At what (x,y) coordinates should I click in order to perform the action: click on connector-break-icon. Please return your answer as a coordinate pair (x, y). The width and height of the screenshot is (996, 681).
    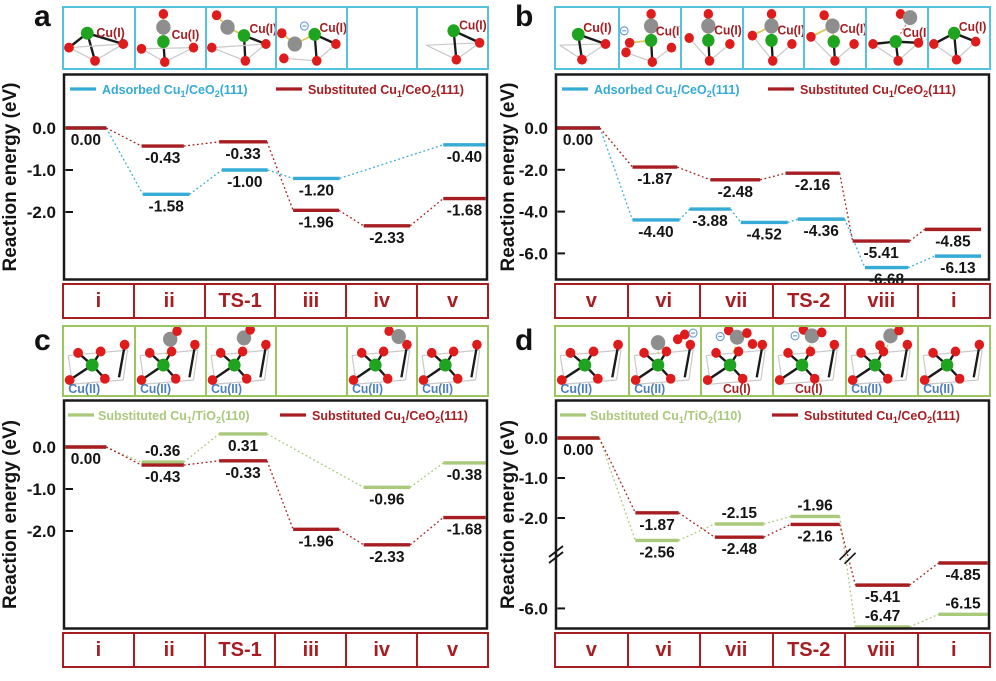
    Looking at the image, I should click on (850, 558).